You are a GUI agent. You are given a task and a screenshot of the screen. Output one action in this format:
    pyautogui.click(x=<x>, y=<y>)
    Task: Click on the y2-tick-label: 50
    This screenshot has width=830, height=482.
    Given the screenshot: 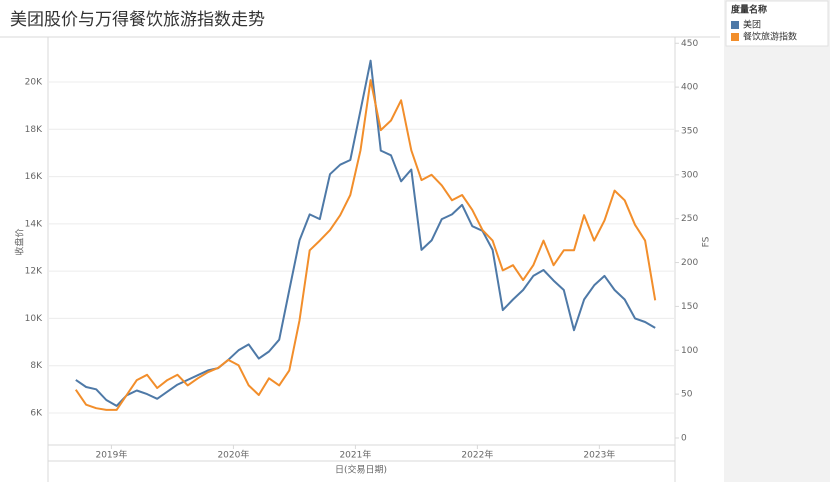 What is the action you would take?
    pyautogui.click(x=687, y=395)
    